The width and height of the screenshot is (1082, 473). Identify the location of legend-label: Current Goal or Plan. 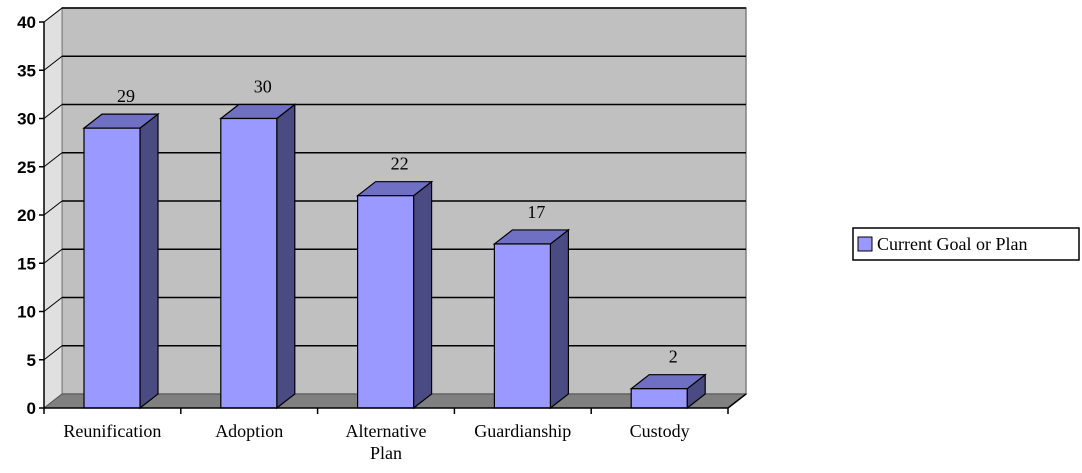
(952, 244).